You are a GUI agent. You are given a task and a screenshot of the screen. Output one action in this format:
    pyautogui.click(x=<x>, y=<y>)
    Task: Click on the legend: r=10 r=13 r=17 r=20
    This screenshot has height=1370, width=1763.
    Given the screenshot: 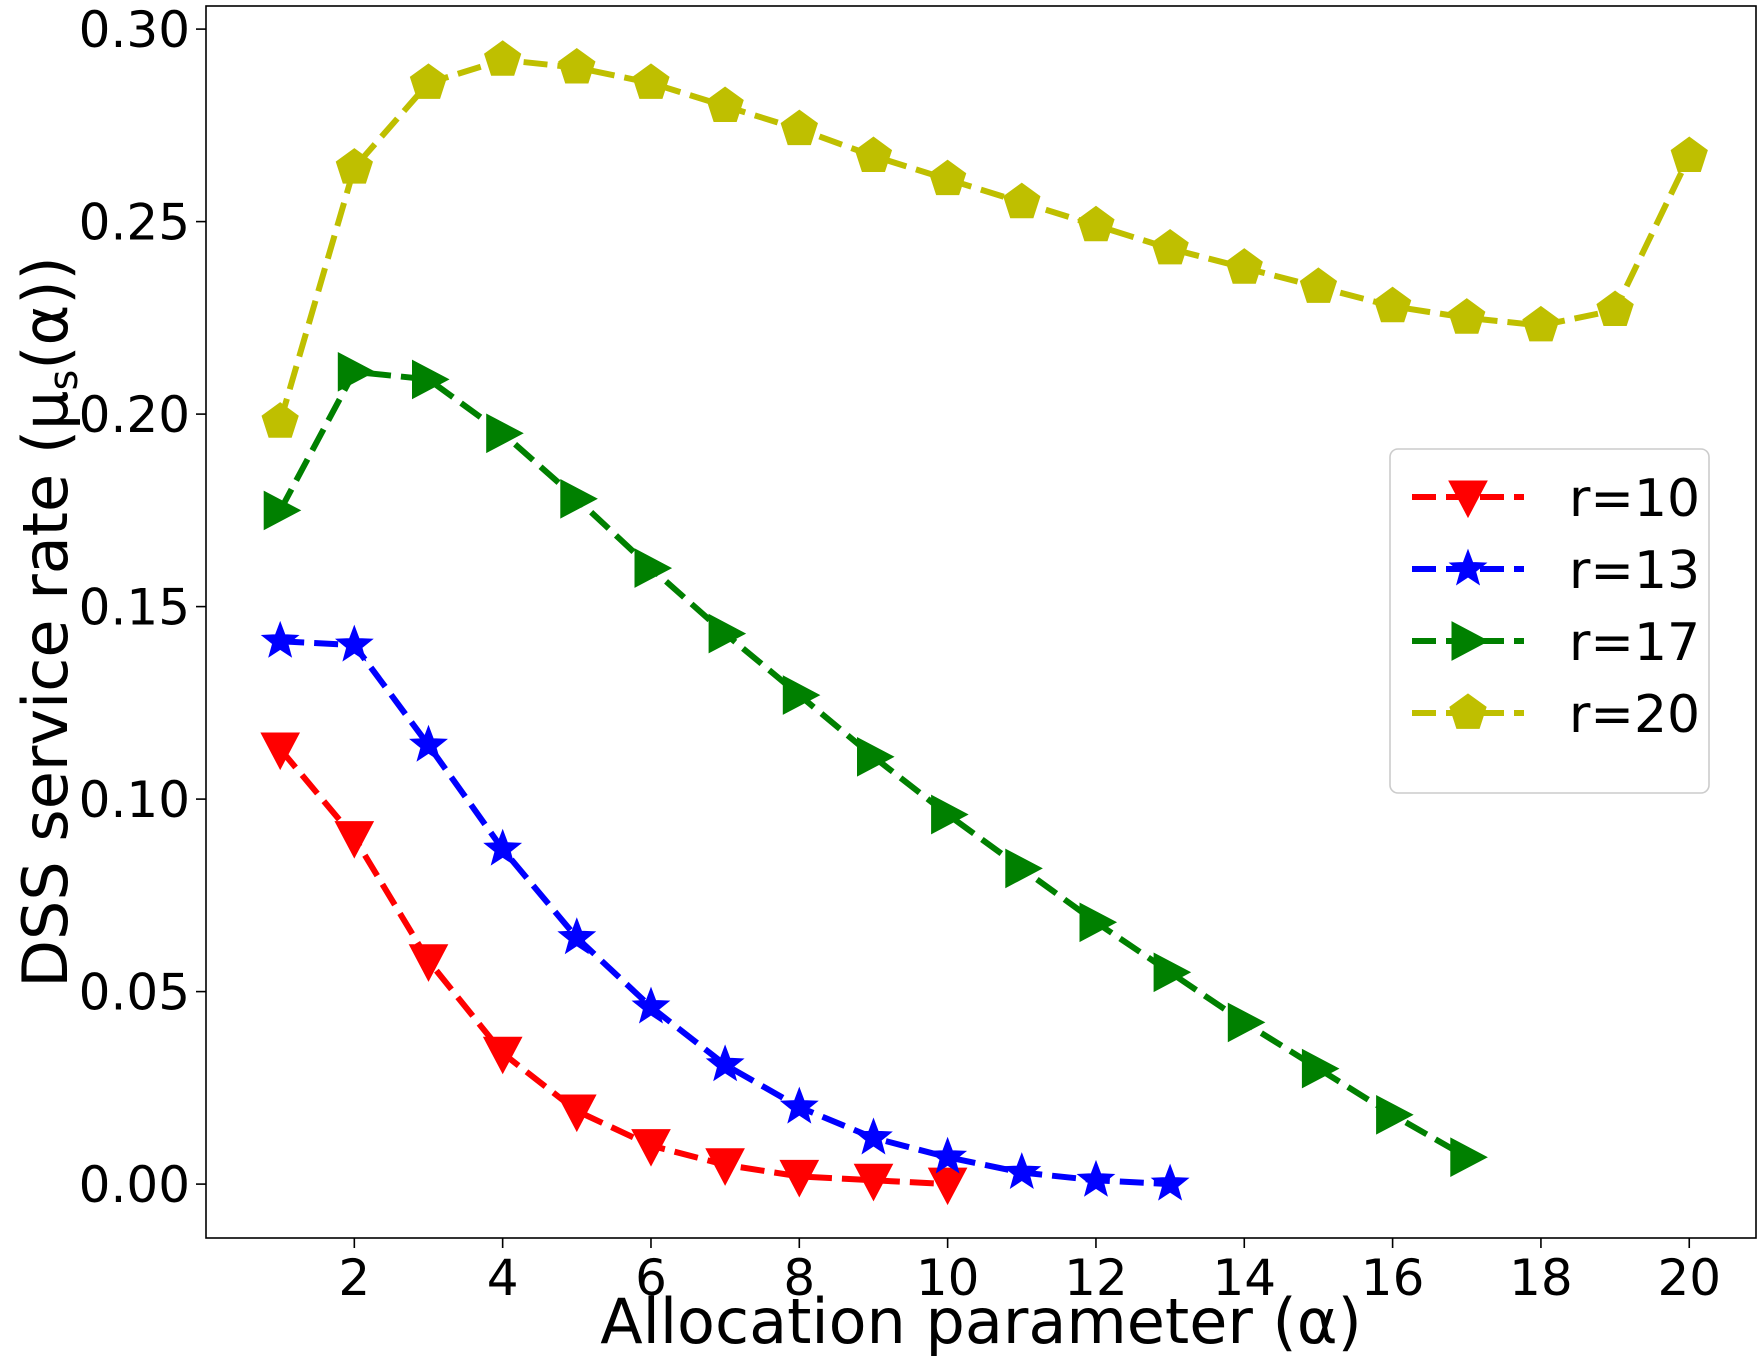 What is the action you would take?
    pyautogui.click(x=1549, y=621)
    